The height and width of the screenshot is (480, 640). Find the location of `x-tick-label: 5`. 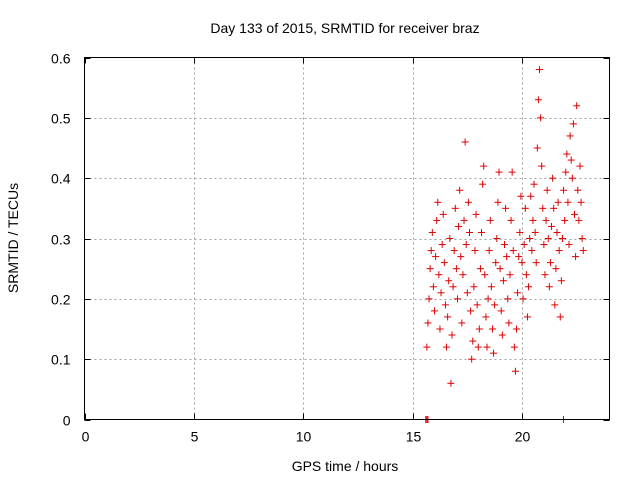

x-tick-label: 5 is located at coordinates (195, 437).